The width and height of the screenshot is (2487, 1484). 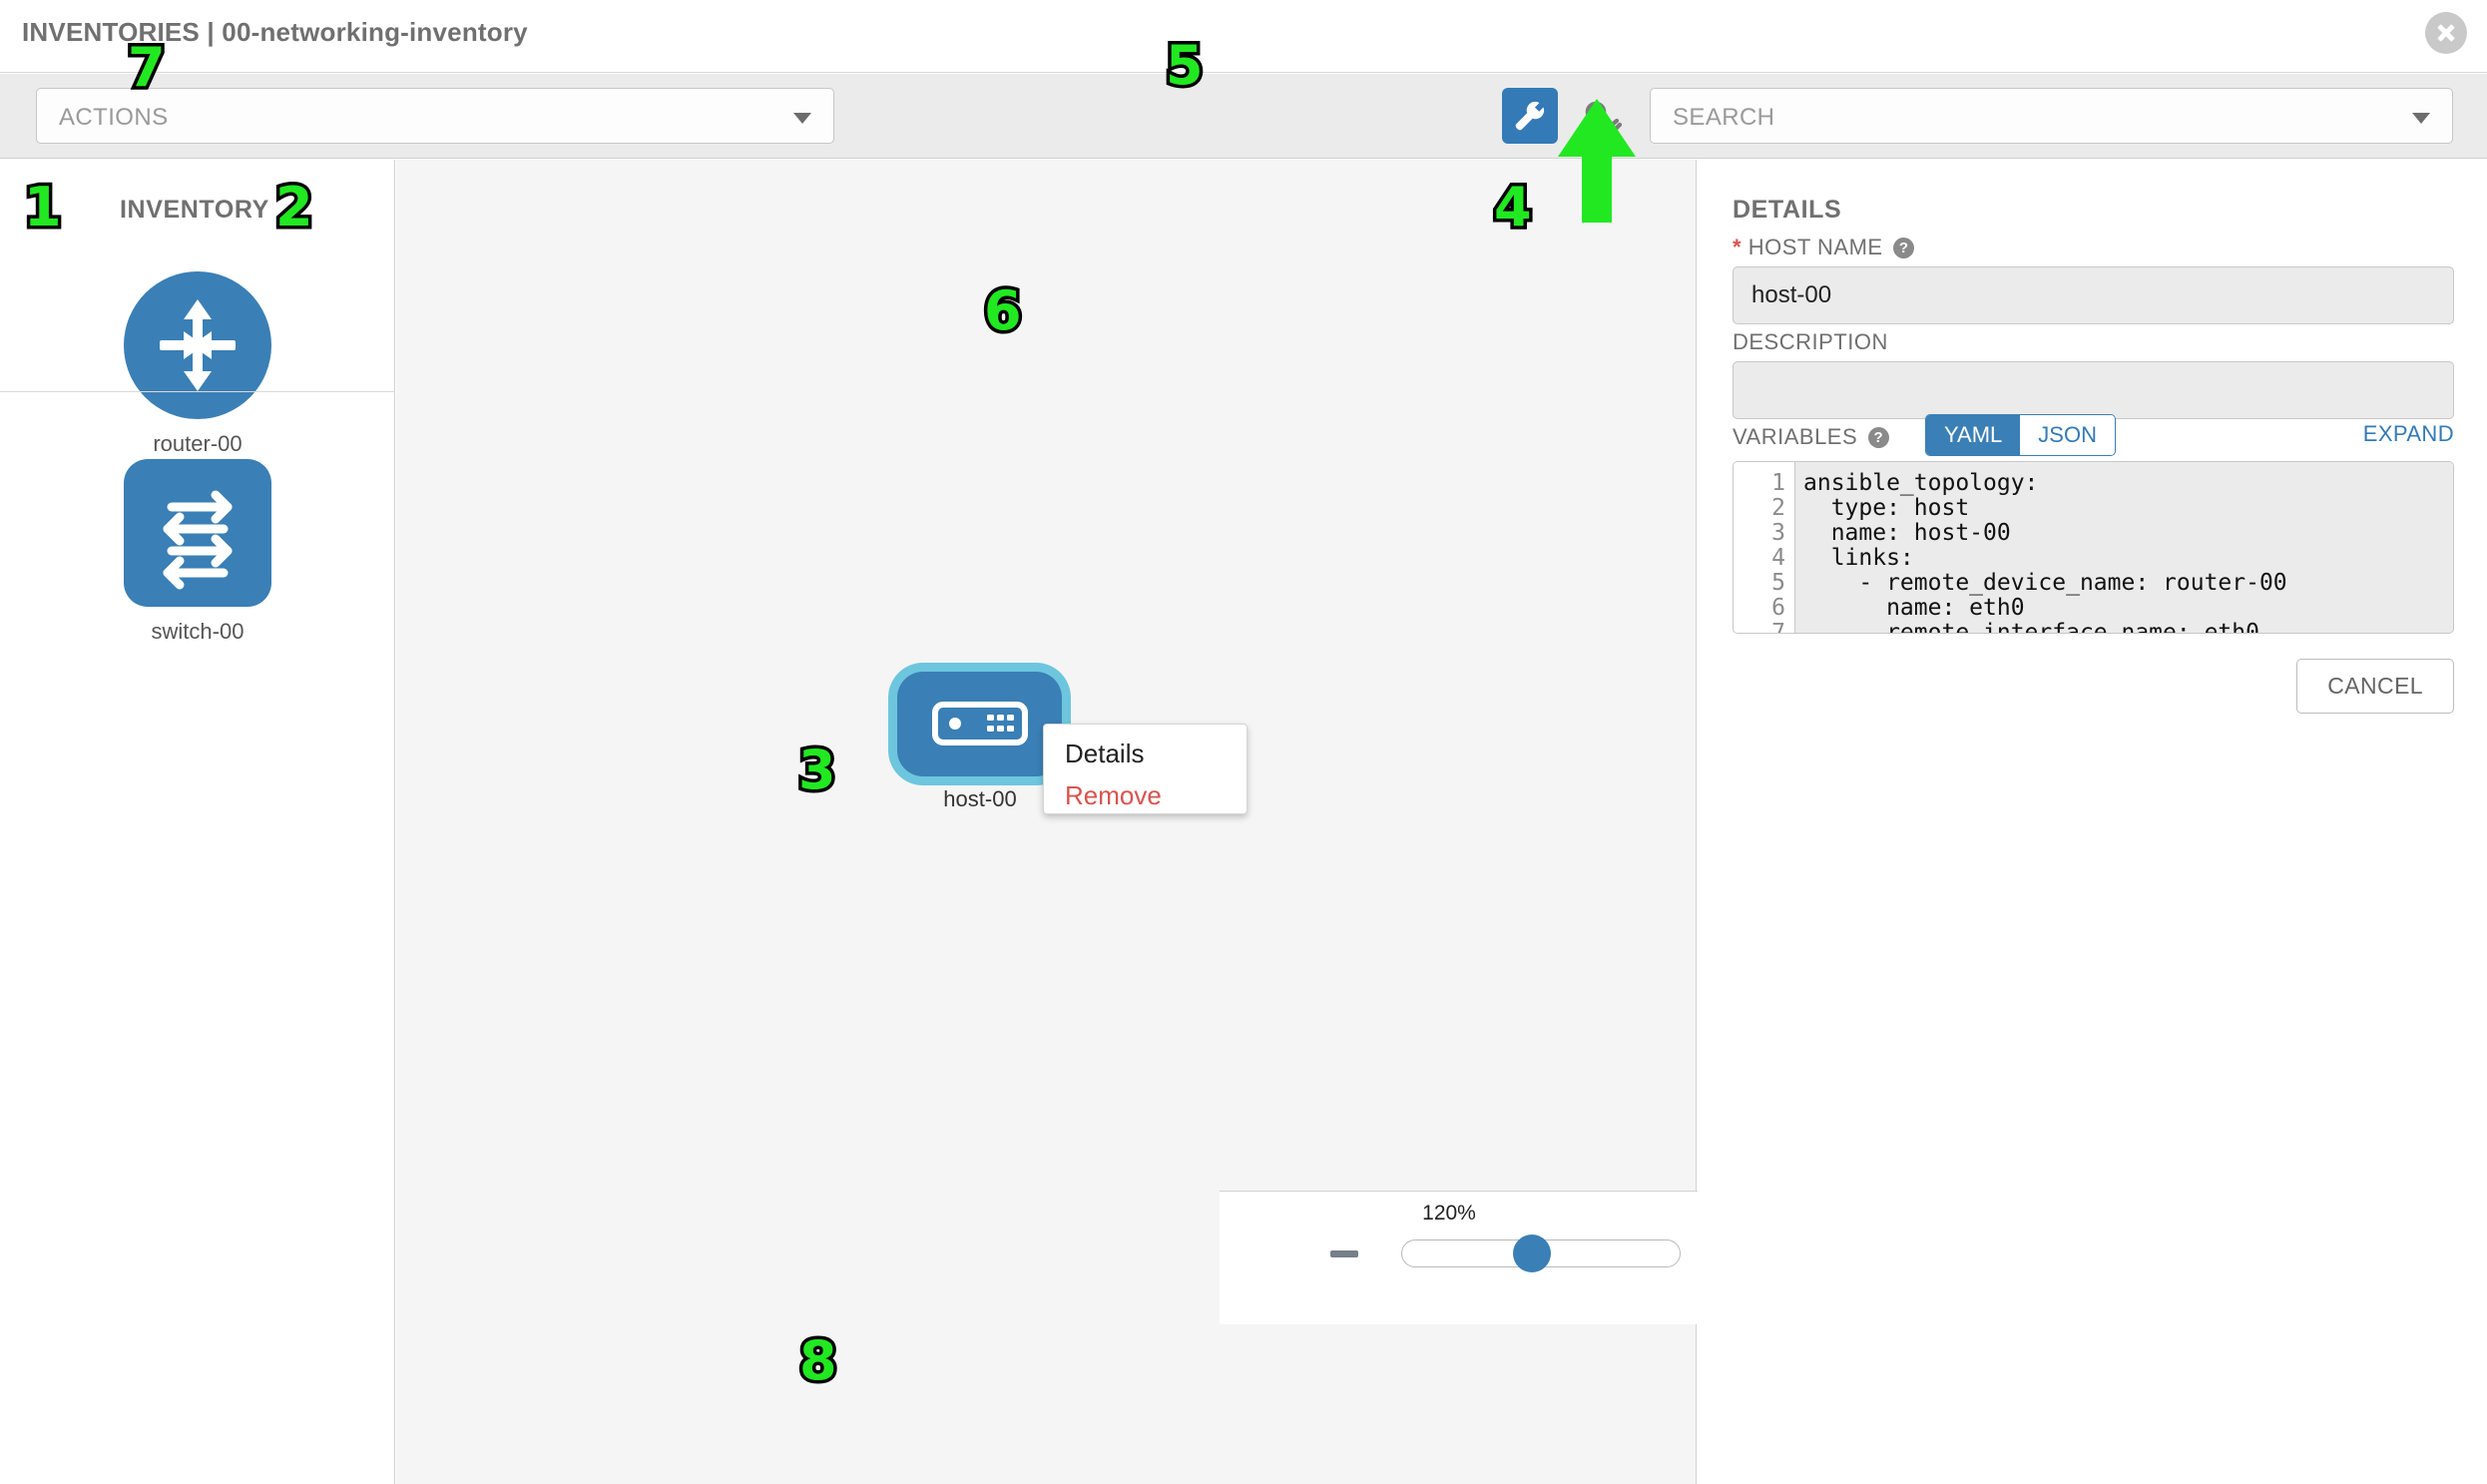 What do you see at coordinates (1788, 210) in the screenshot?
I see `details-panel-title: DETAILS` at bounding box center [1788, 210].